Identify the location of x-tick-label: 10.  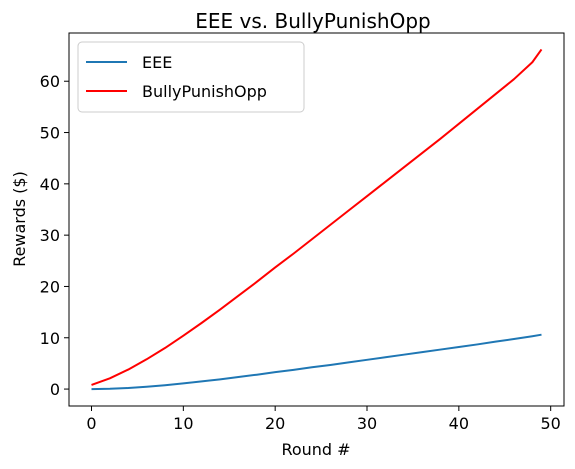
(183, 423).